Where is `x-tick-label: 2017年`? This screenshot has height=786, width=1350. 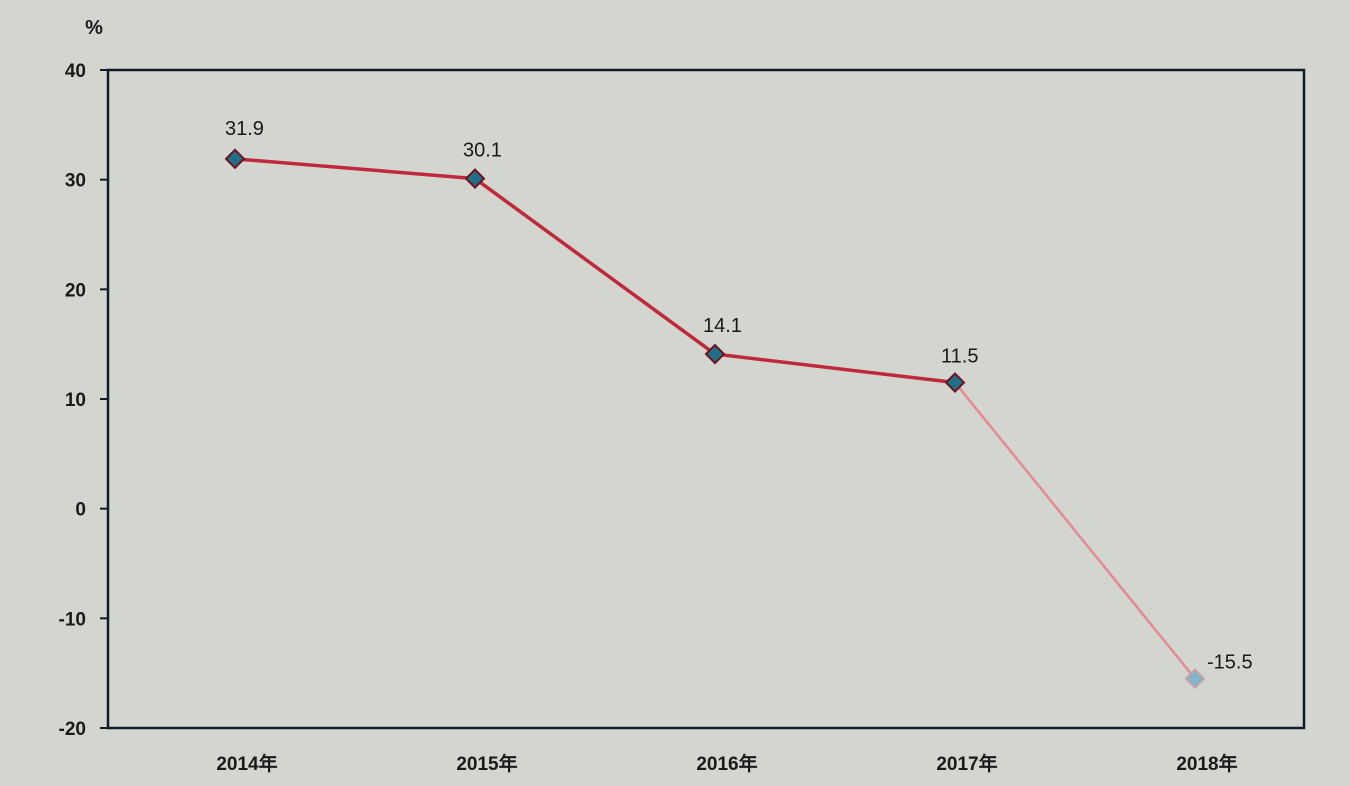
x-tick-label: 2017年 is located at coordinates (966, 763).